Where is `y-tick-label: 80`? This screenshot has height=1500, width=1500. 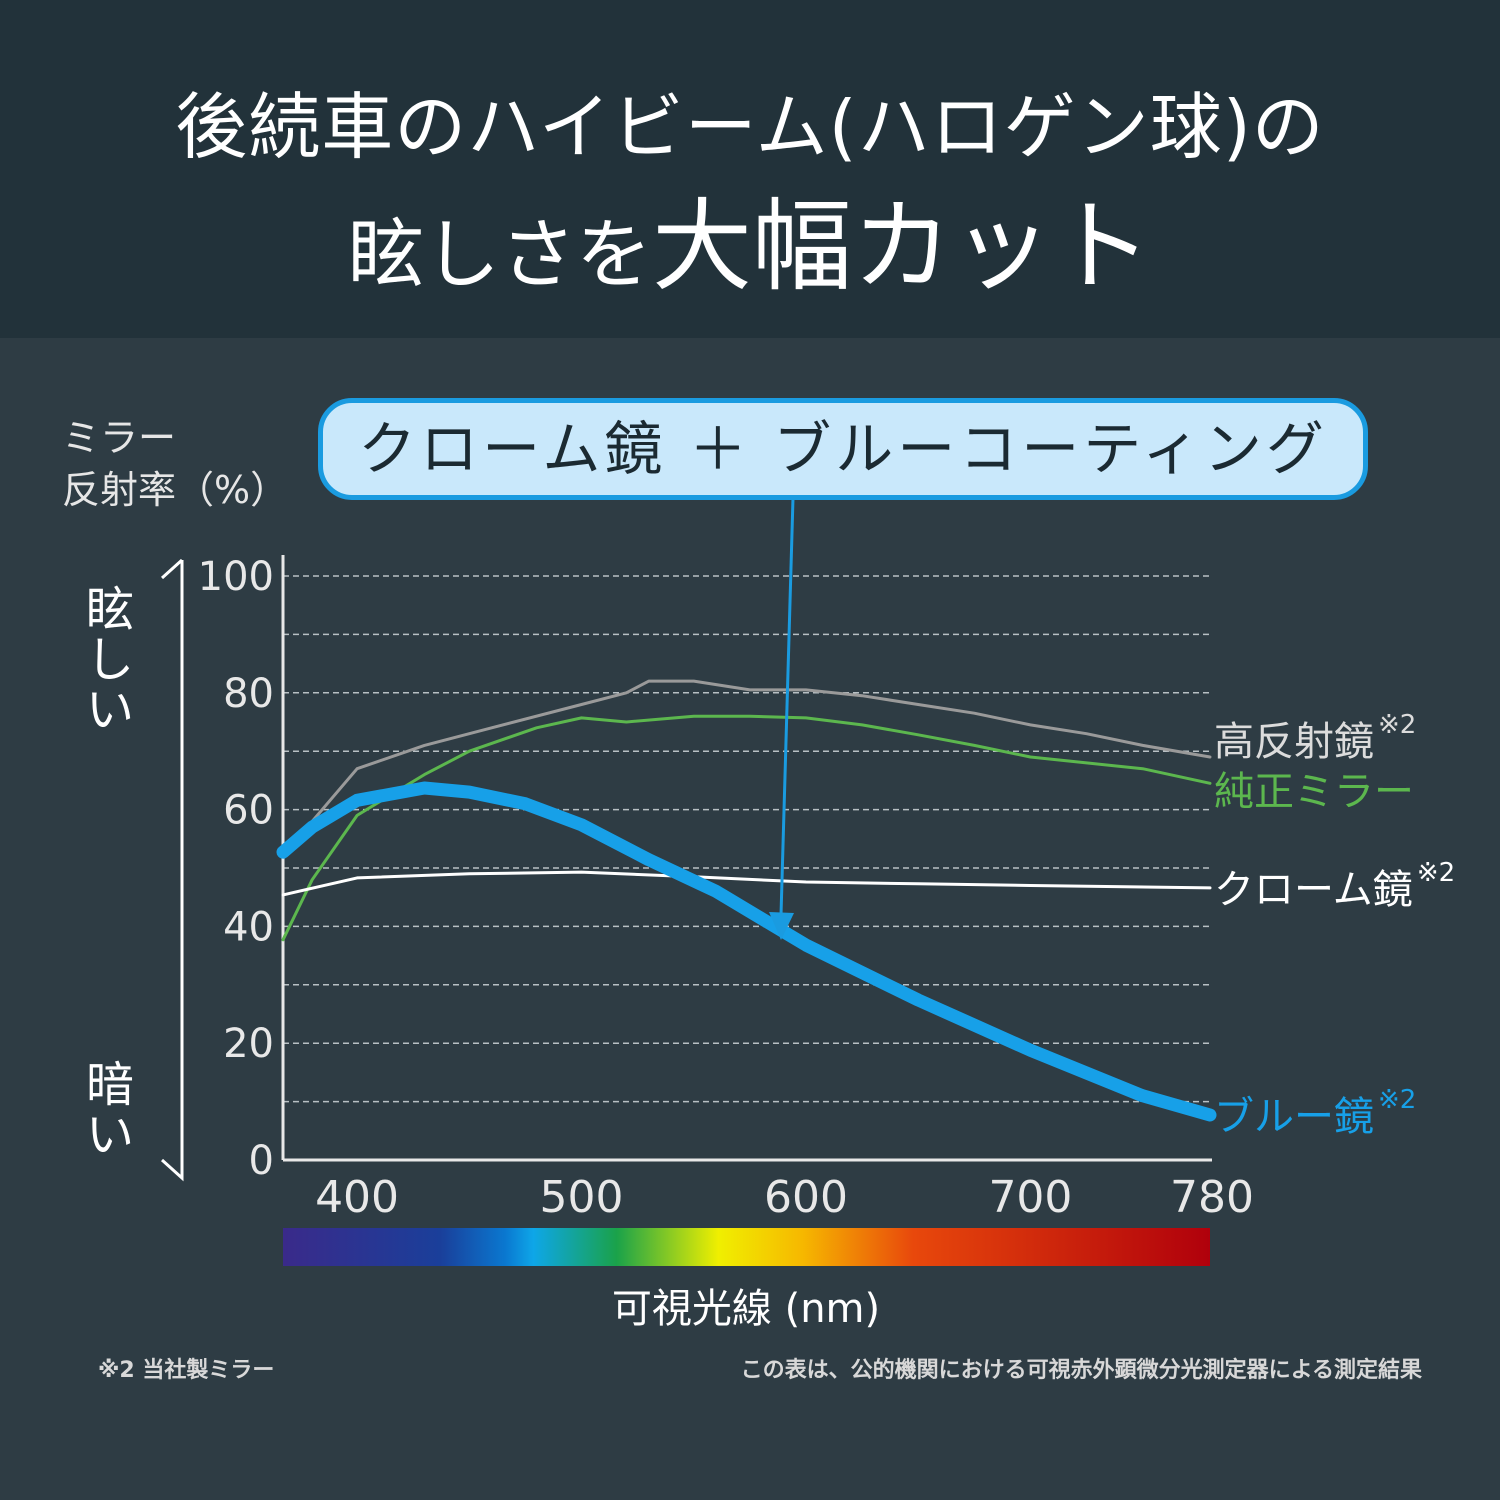 y-tick-label: 80 is located at coordinates (248, 694).